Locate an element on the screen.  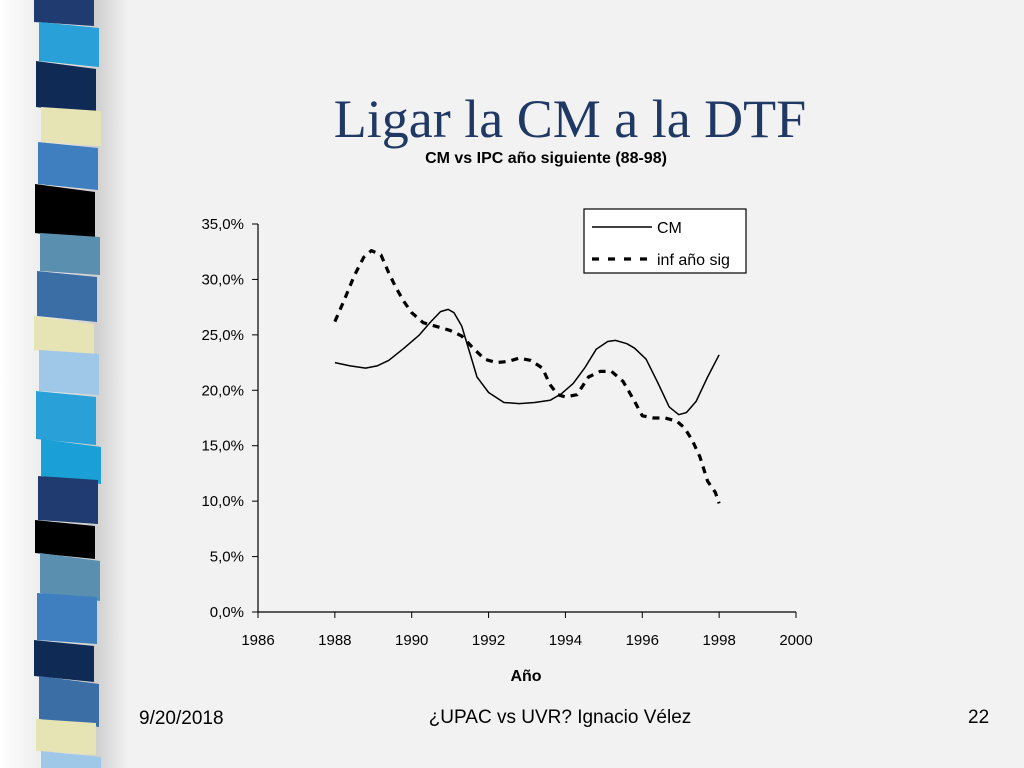
y-tick-label: 25,0% is located at coordinates (222, 335).